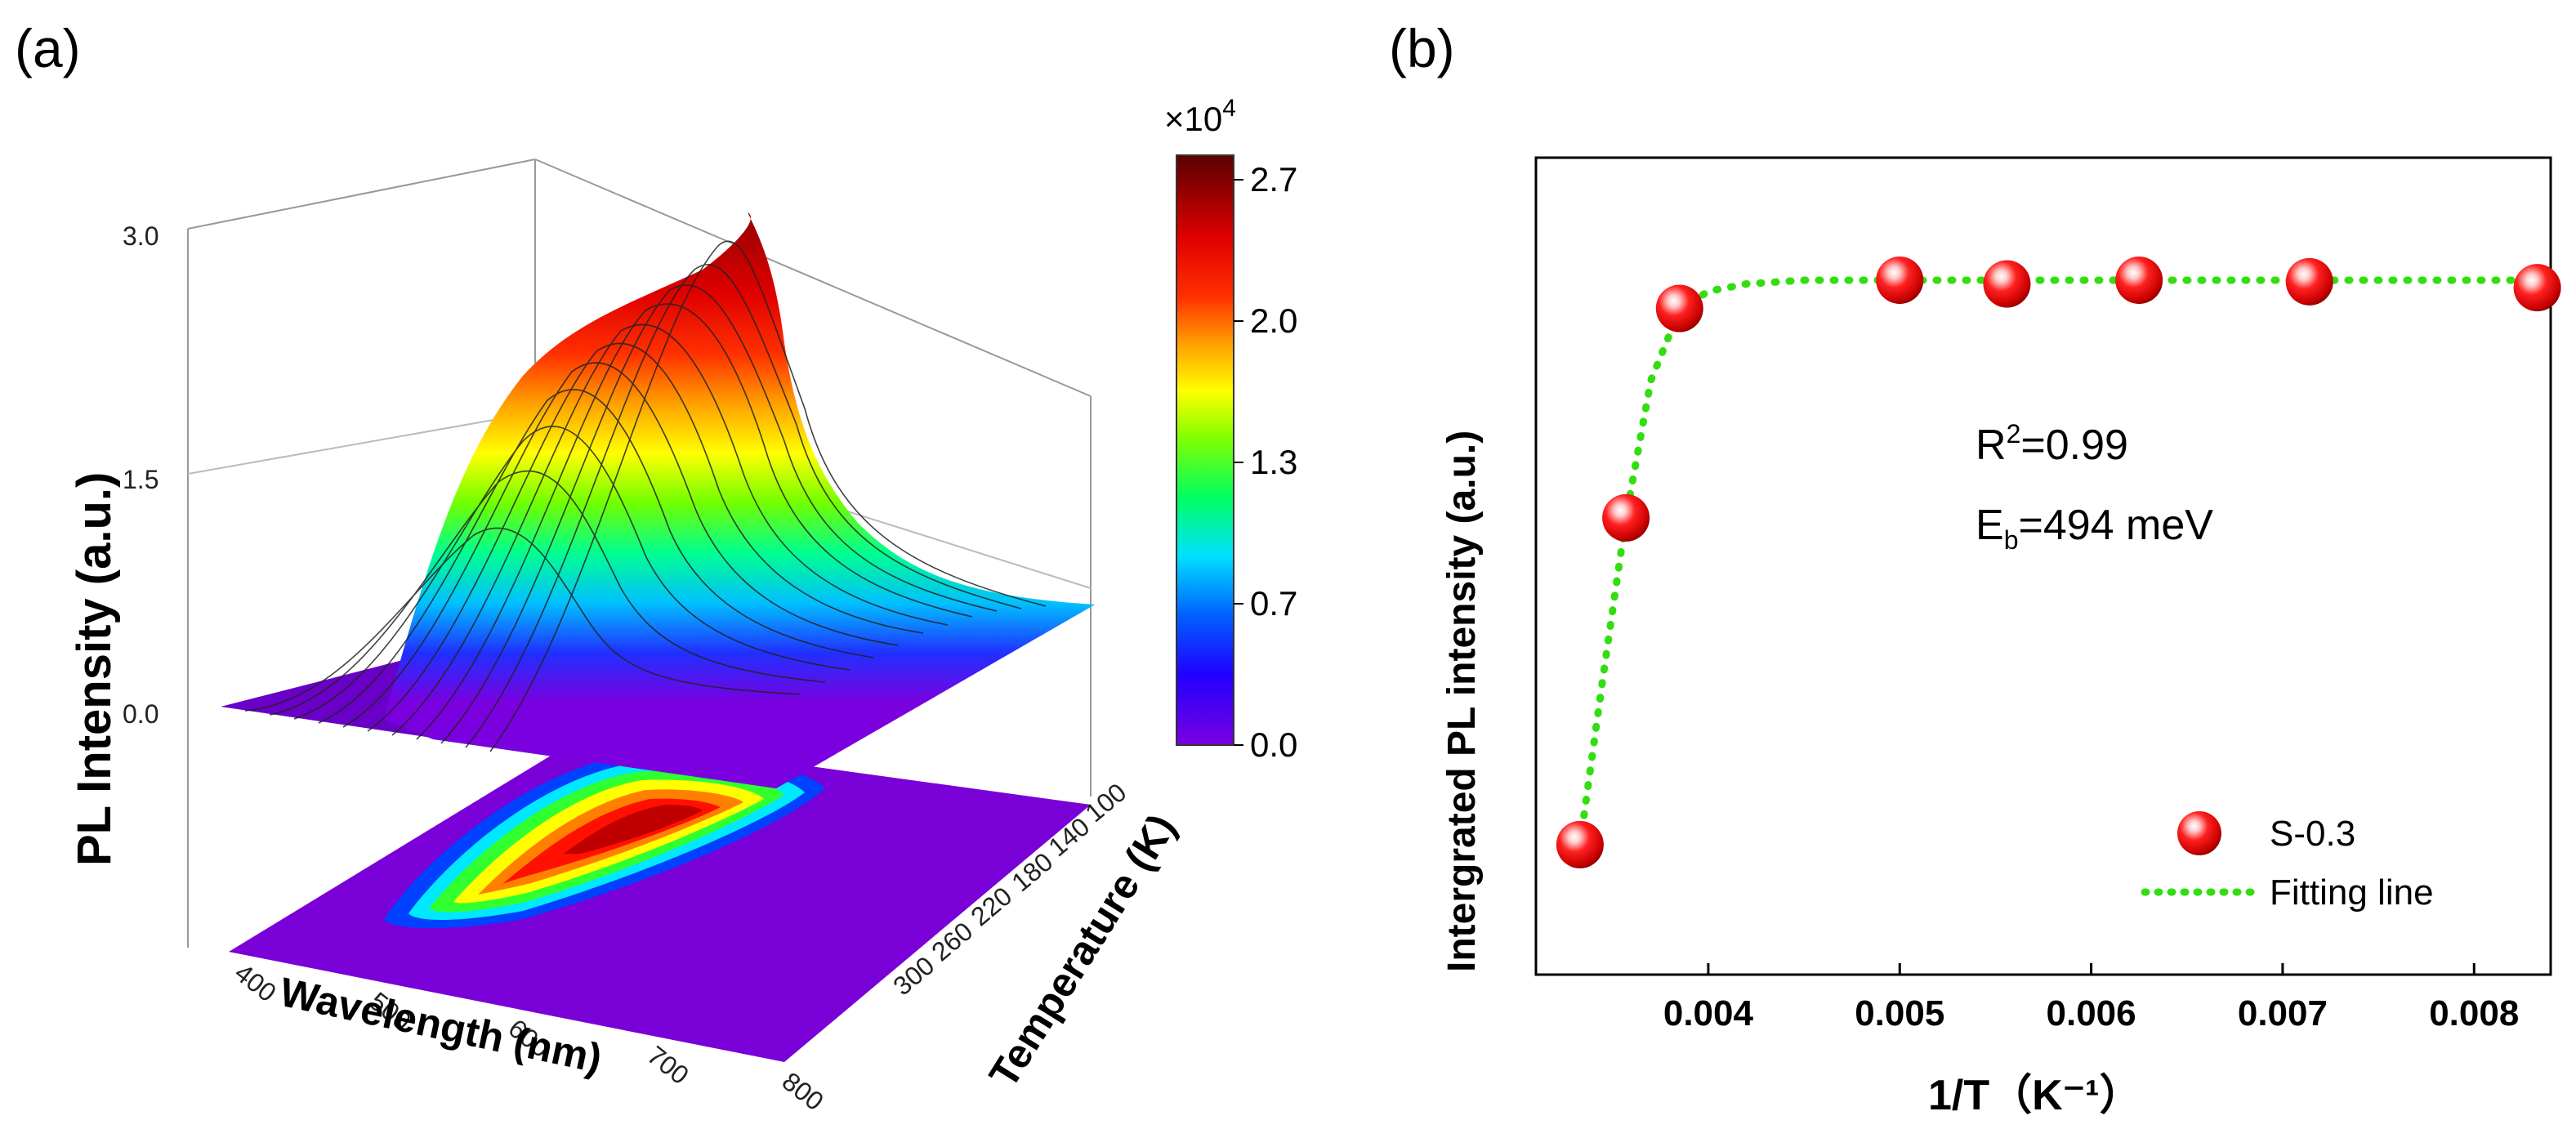 The width and height of the screenshot is (2576, 1147). I want to click on colorbar-tick: 0.7, so click(1274, 603).